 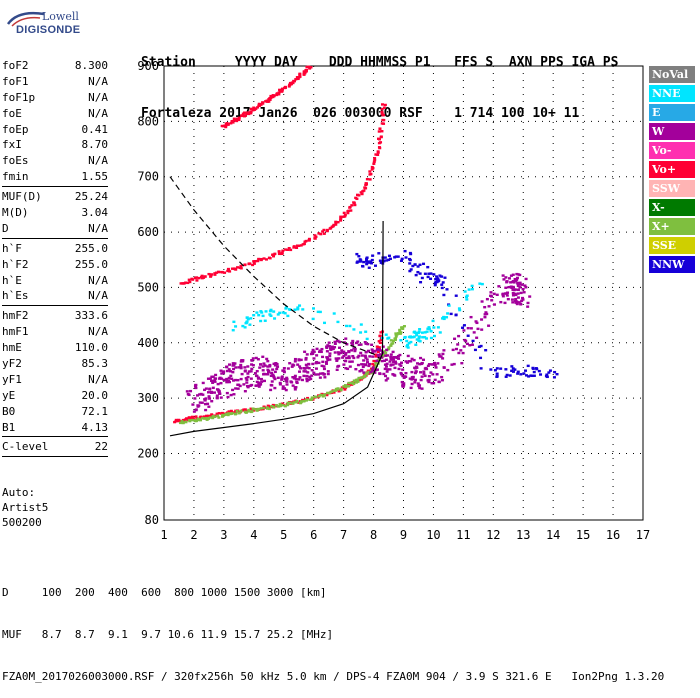 I want to click on param-row-foes: foEs N/A, so click(x=55, y=161).